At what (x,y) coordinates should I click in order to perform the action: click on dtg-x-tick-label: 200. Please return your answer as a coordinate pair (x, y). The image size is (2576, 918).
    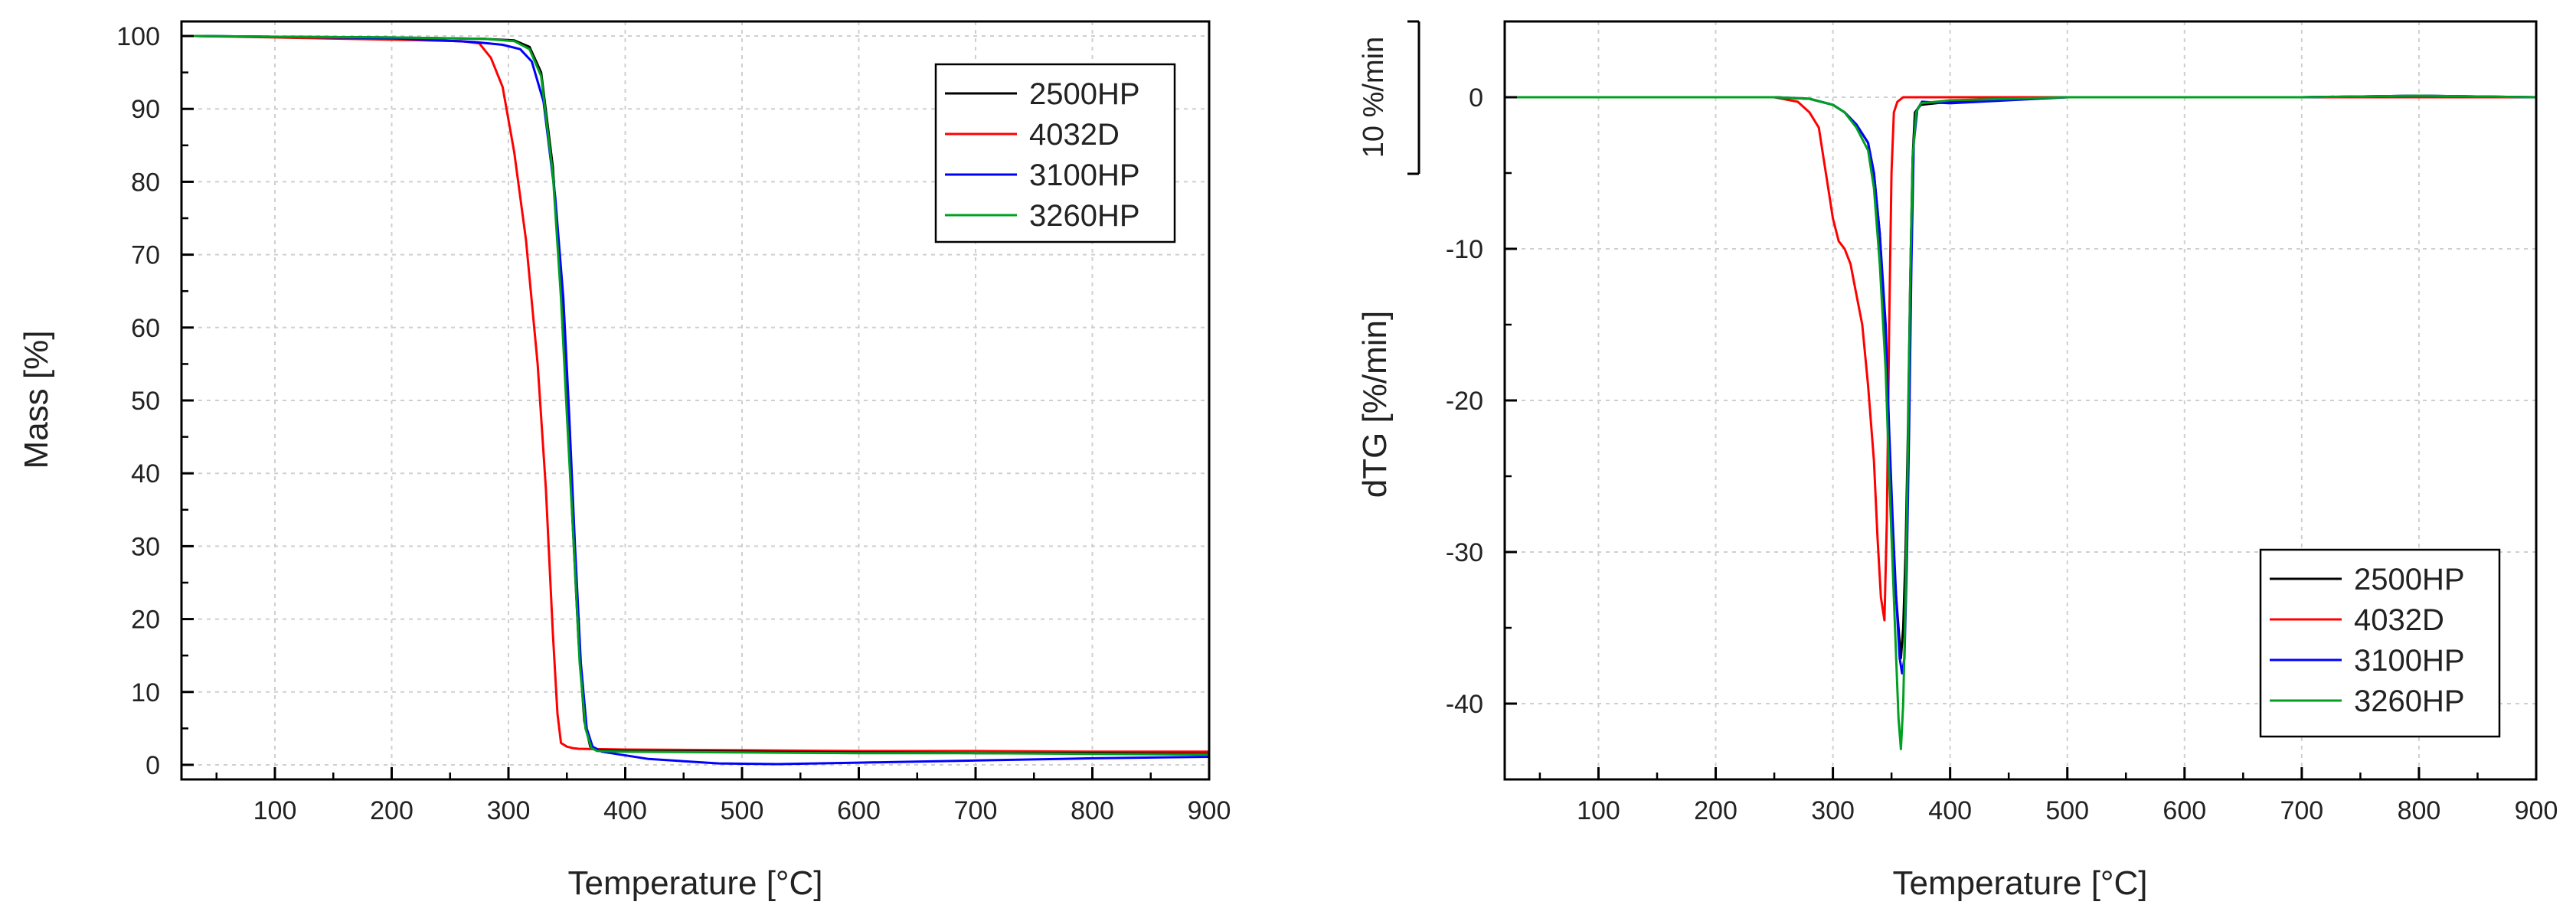
    Looking at the image, I should click on (1715, 810).